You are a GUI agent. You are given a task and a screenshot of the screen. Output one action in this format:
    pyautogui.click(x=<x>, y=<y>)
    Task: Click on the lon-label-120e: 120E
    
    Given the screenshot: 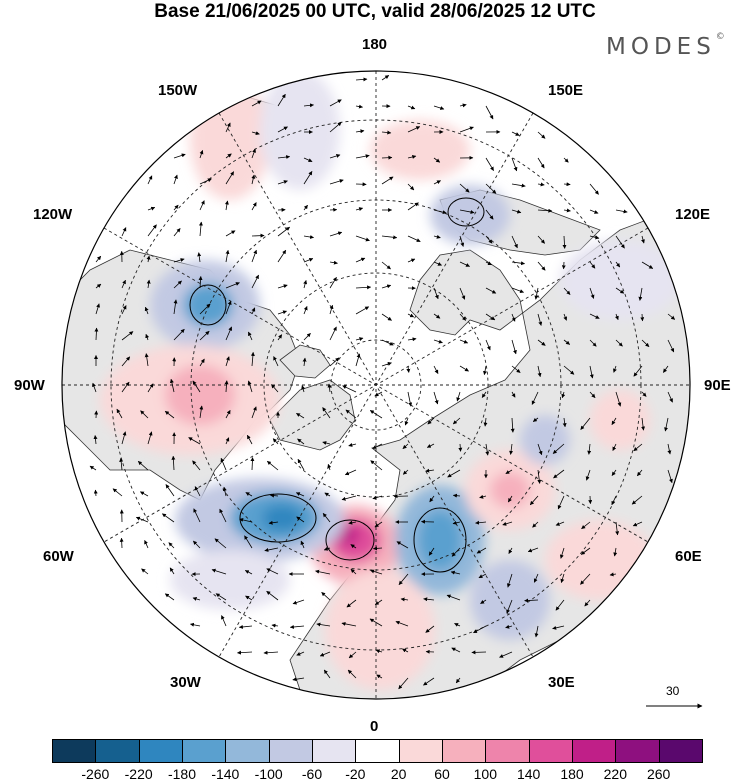 What is the action you would take?
    pyautogui.click(x=693, y=214)
    